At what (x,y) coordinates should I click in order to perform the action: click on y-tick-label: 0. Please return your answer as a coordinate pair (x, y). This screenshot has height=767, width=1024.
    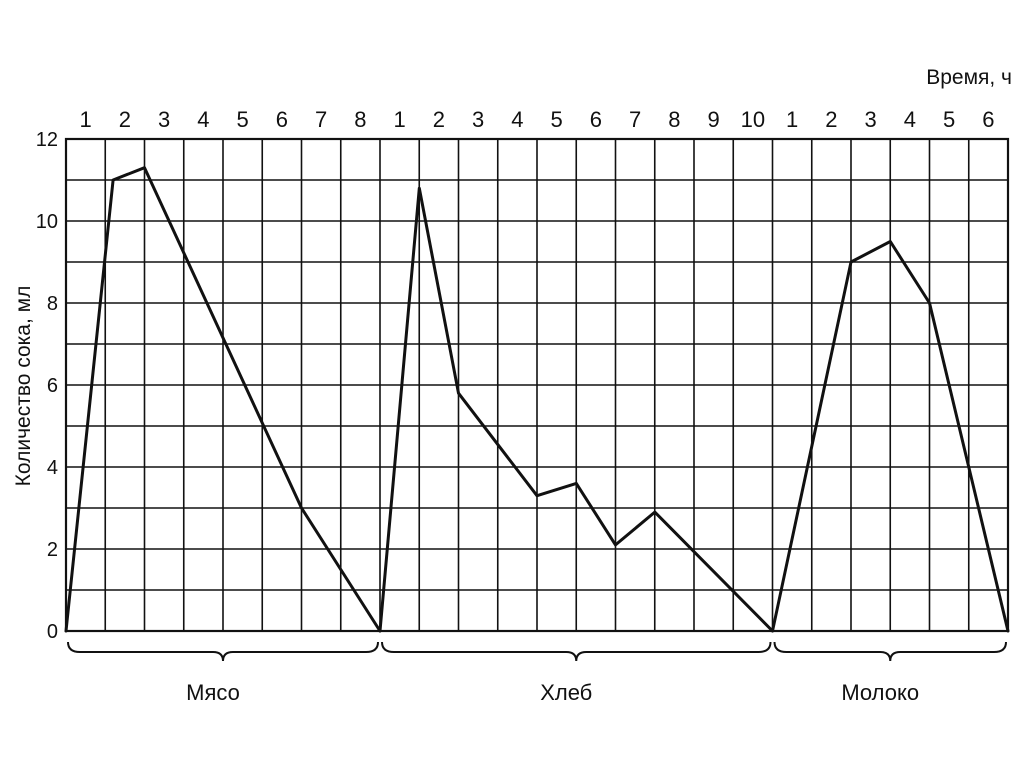
    Looking at the image, I should click on (52, 632).